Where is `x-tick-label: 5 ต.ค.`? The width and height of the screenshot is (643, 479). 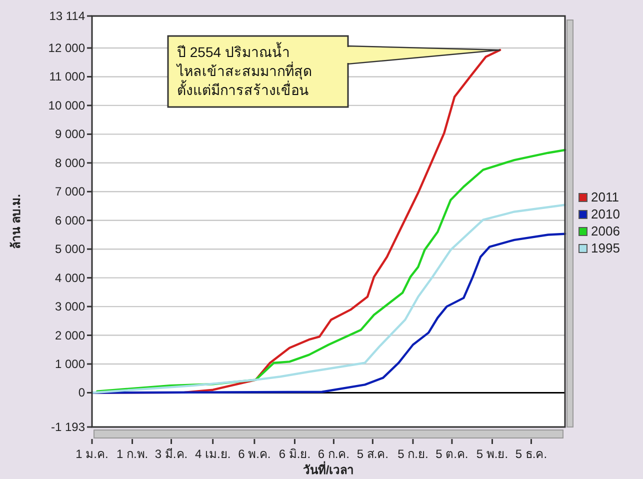 x-tick-label: 5 ต.ค. is located at coordinates (452, 454).